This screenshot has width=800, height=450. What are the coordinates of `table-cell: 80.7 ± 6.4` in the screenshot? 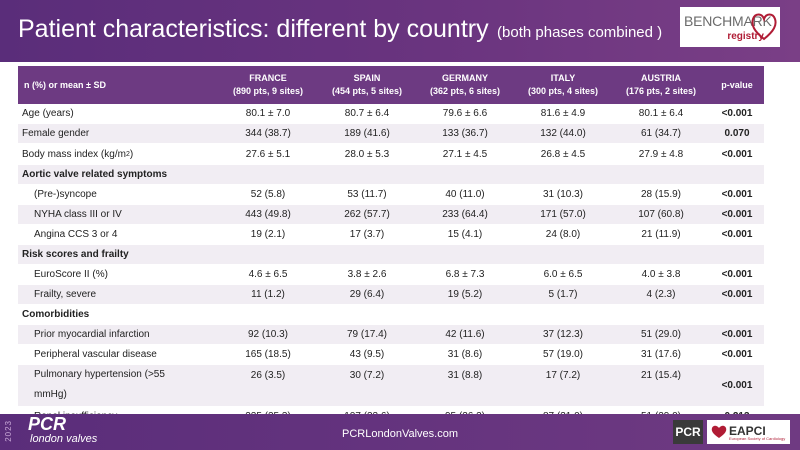 It's located at (367, 113).